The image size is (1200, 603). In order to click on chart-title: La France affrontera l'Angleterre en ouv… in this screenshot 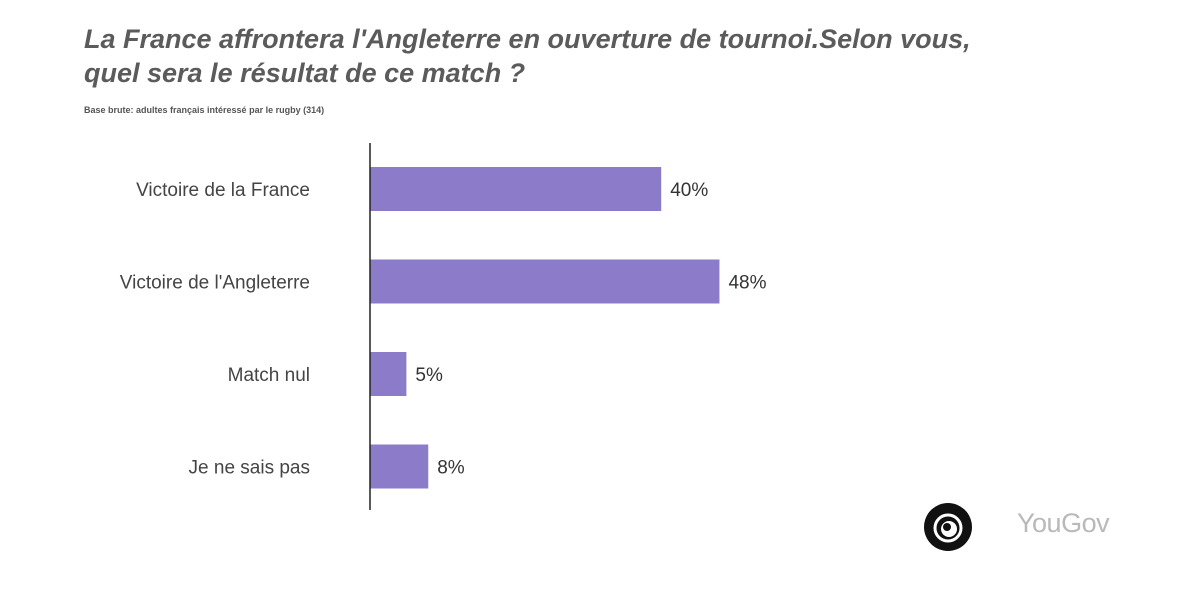, I will do `click(624, 56)`.